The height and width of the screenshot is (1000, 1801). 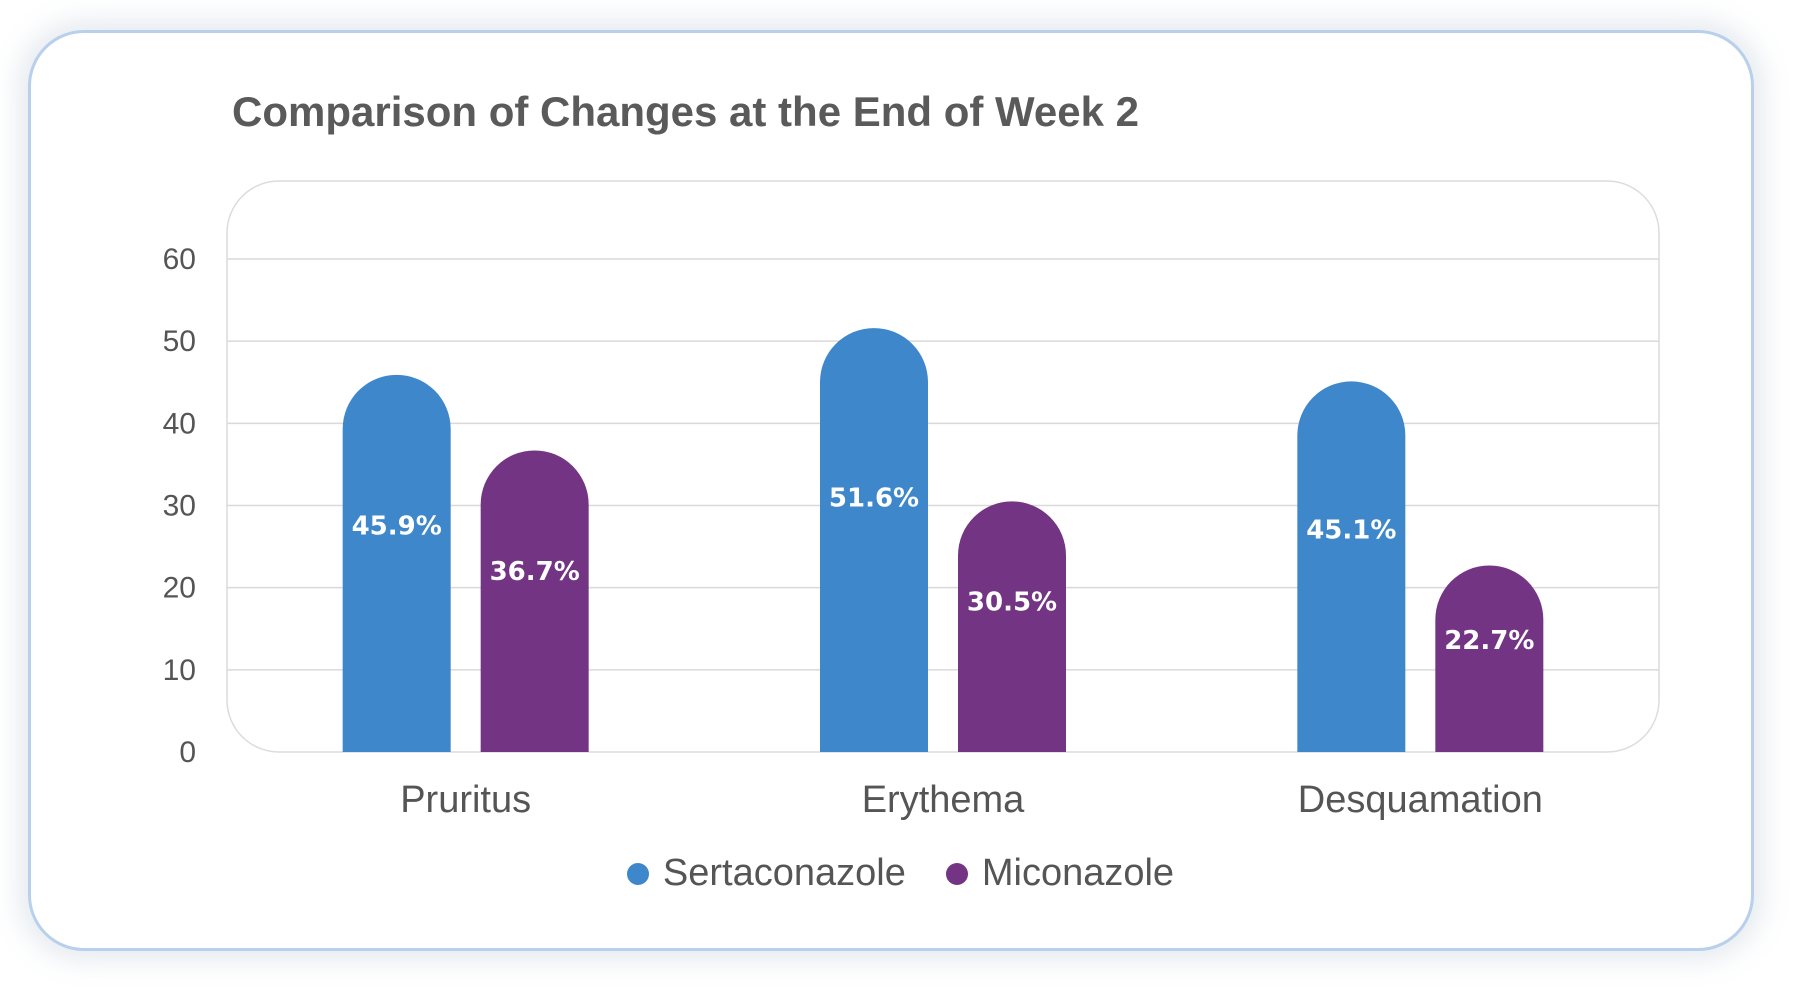 What do you see at coordinates (1012, 626) in the screenshot?
I see `bar-miconazole-erythema` at bounding box center [1012, 626].